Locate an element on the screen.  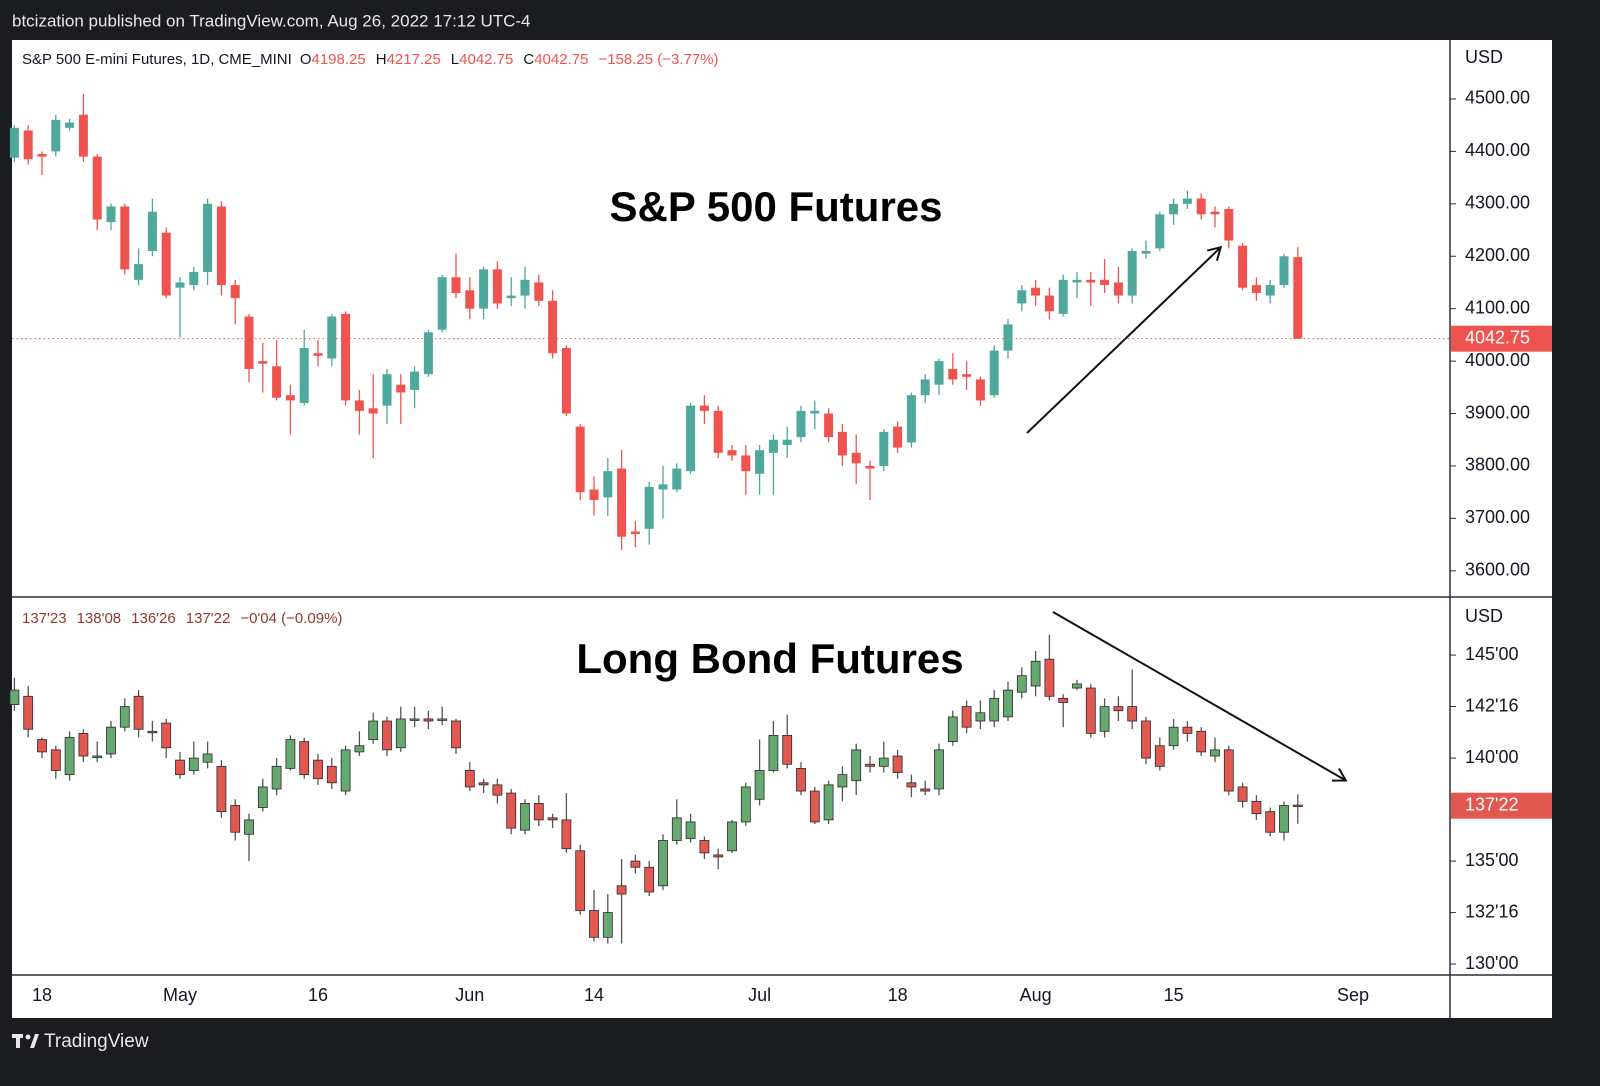
y-tick-label: 4200.00 is located at coordinates (1497, 255).